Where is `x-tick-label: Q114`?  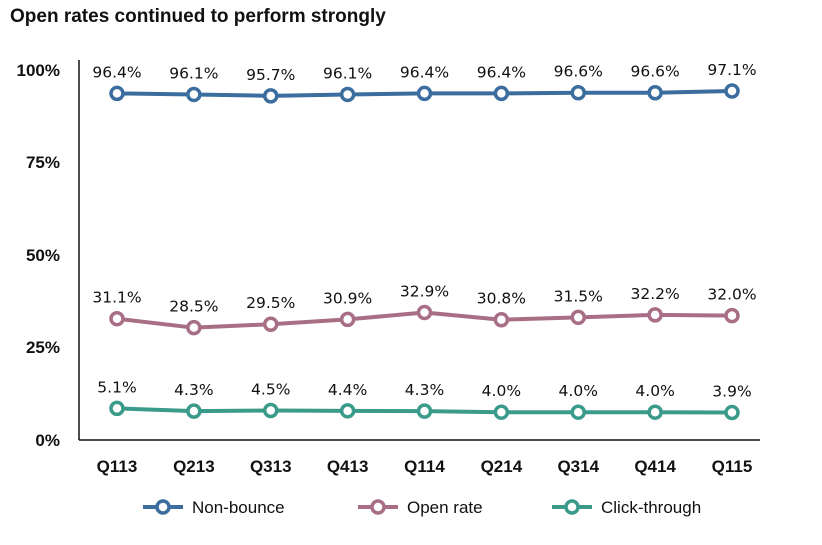
x-tick-label: Q114 is located at coordinates (424, 466).